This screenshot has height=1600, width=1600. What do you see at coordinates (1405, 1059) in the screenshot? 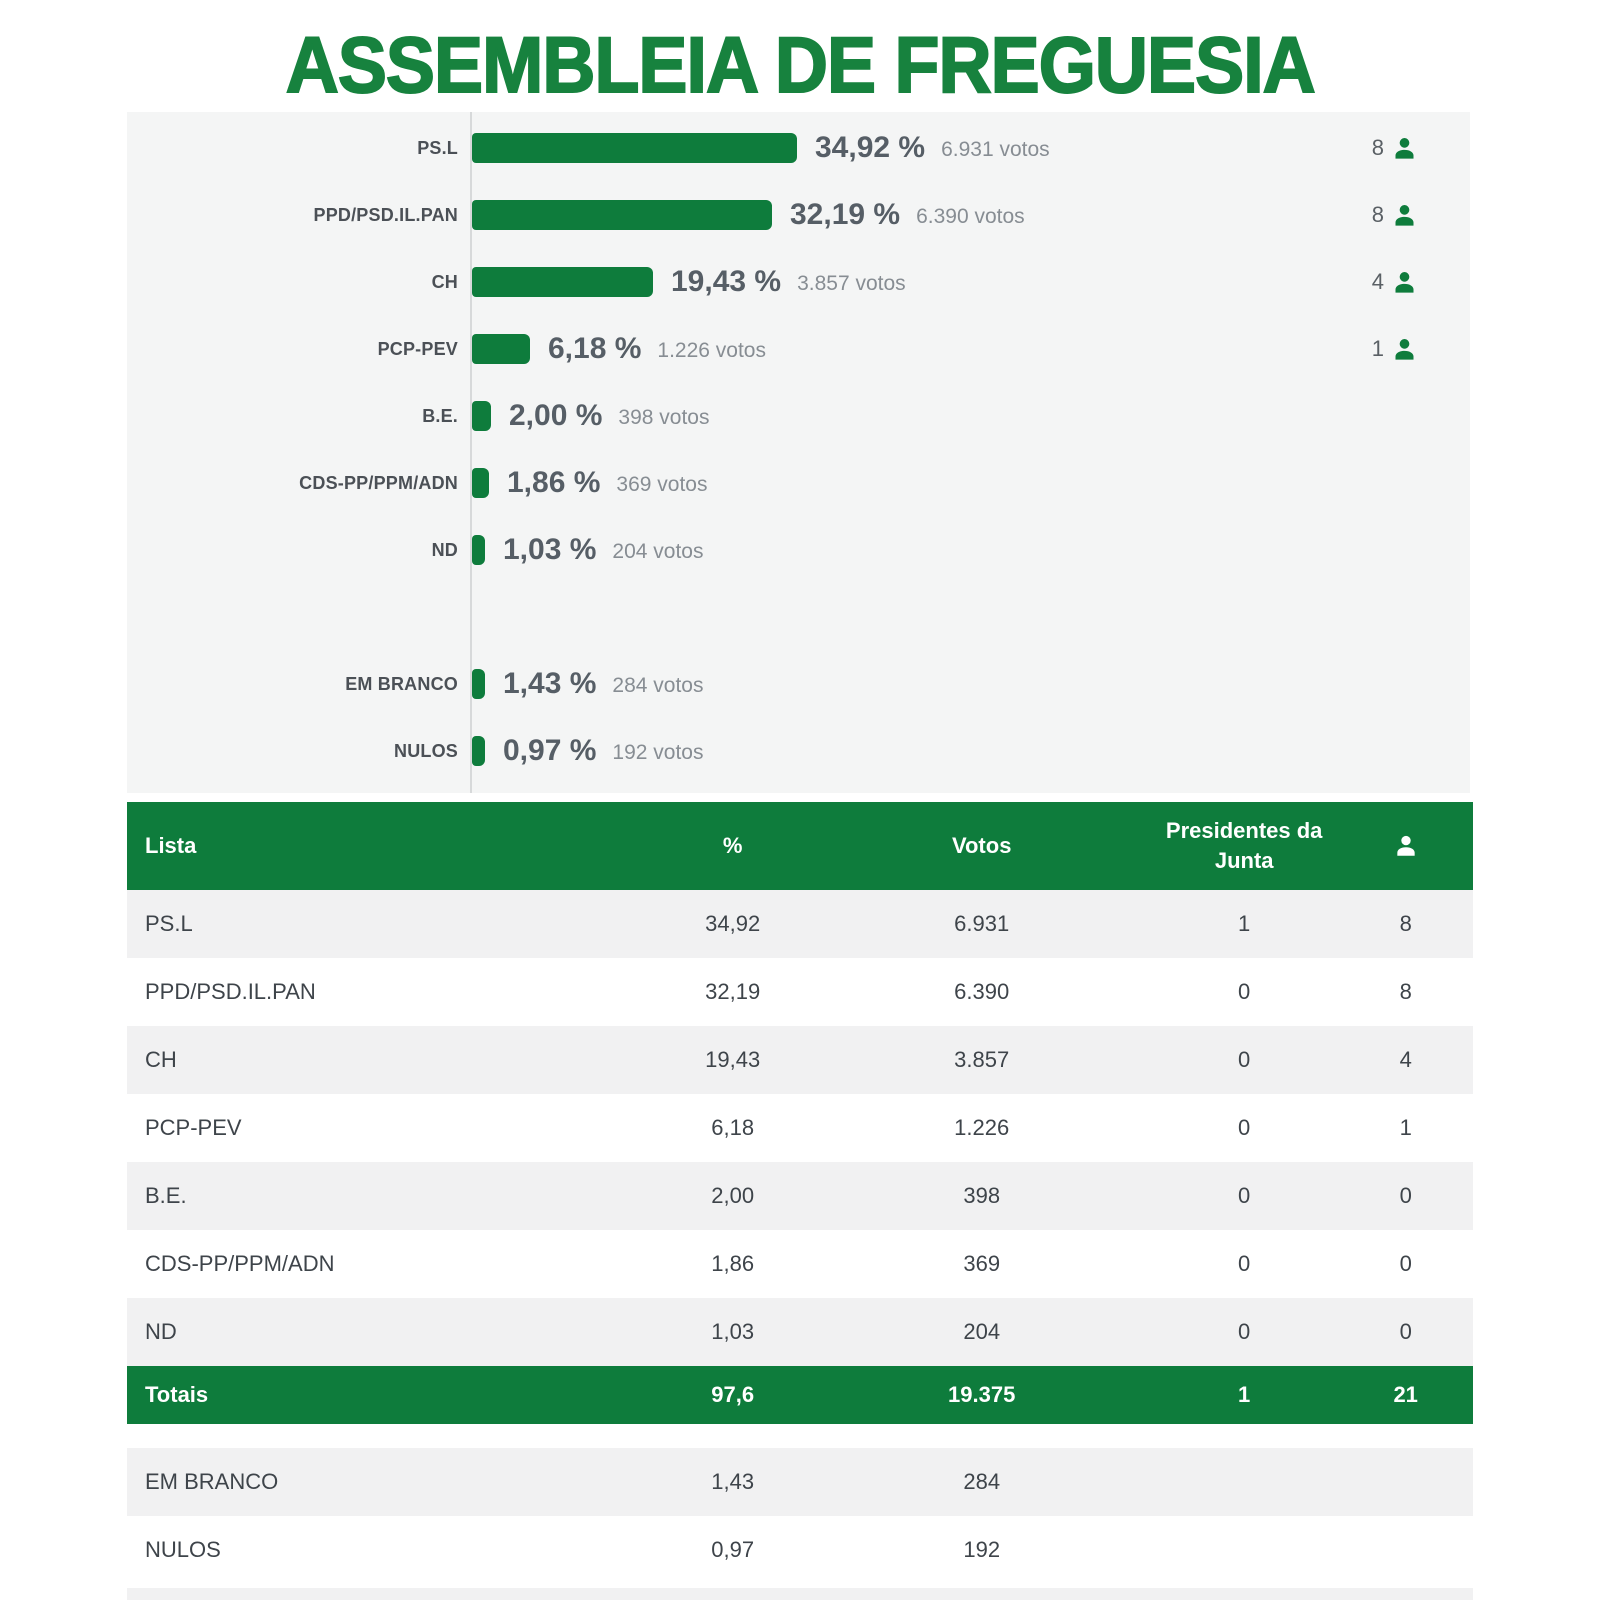
I see `cell-seats: 4` at bounding box center [1405, 1059].